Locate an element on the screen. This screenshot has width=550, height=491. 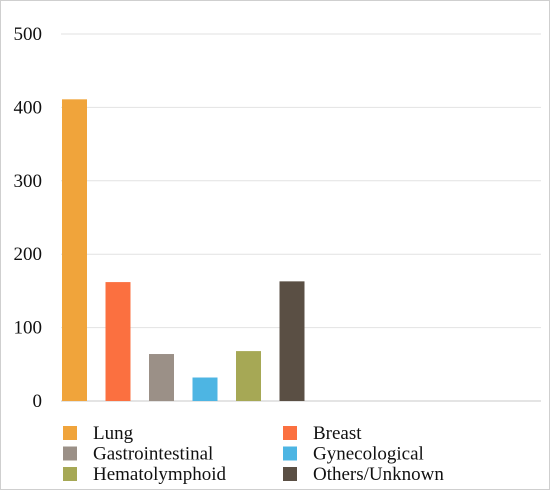
legend-label: Others/Unknown is located at coordinates (378, 474).